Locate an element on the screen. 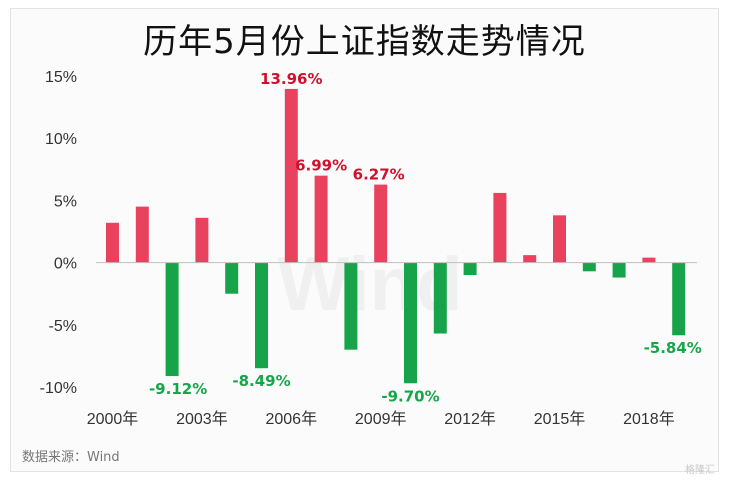 The image size is (729, 480). data-label-2005: -8.49% is located at coordinates (261, 381).